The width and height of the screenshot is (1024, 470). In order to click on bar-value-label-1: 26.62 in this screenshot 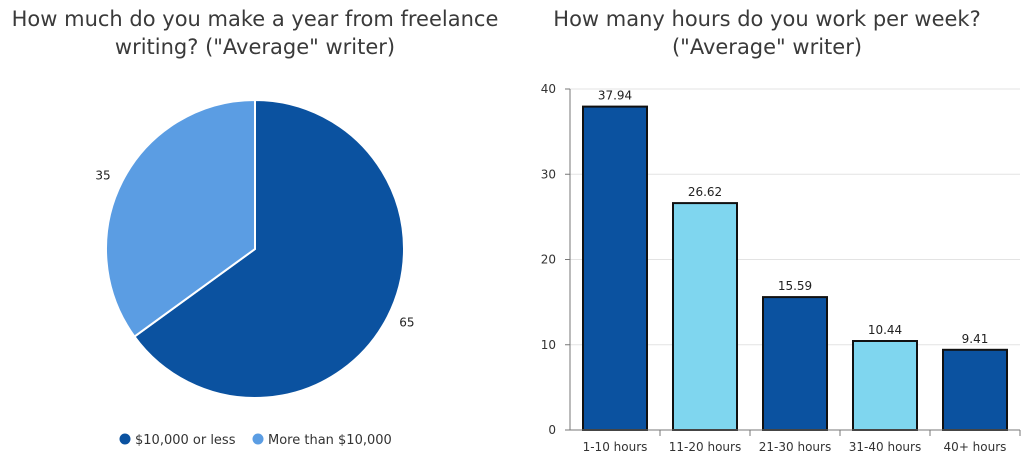, I will do `click(705, 192)`.